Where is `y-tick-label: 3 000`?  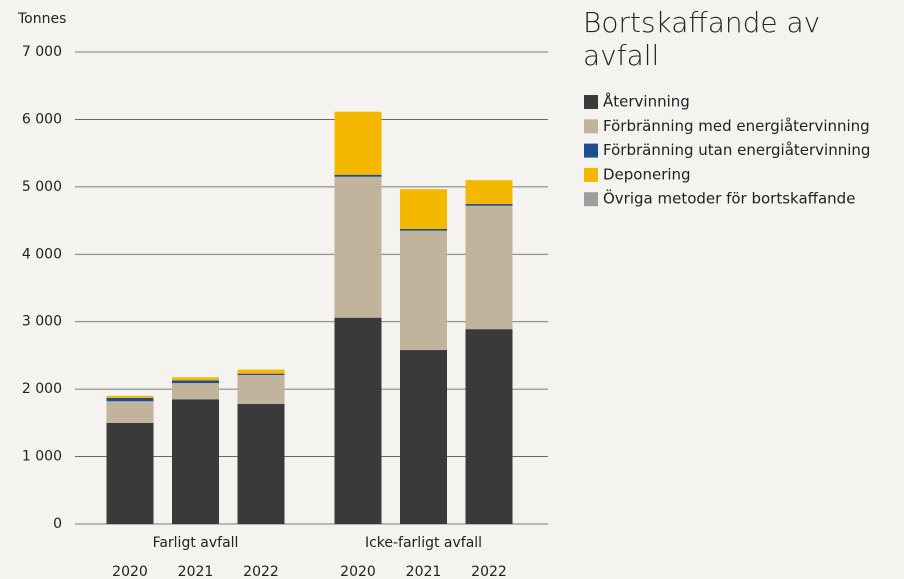
y-tick-label: 3 000 is located at coordinates (42, 322).